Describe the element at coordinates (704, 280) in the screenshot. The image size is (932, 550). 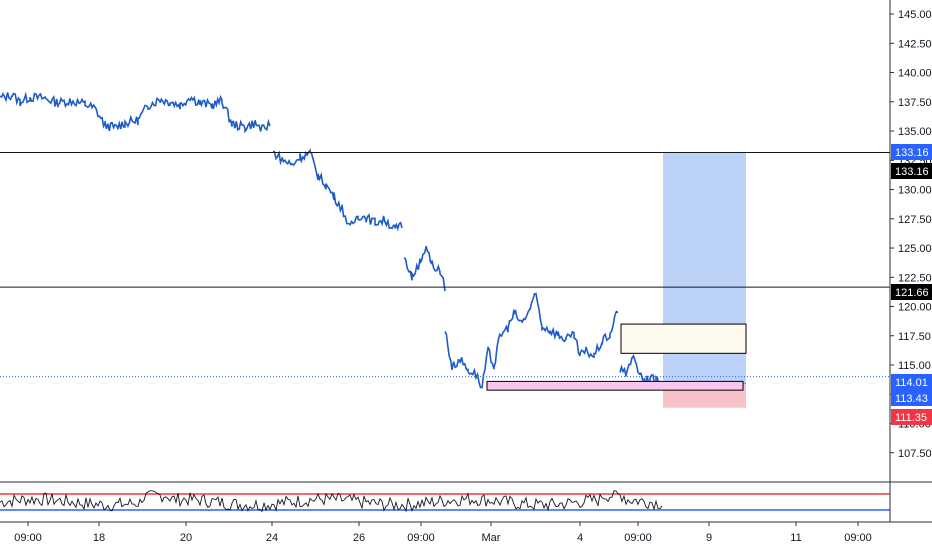
I see `position-zones` at that location.